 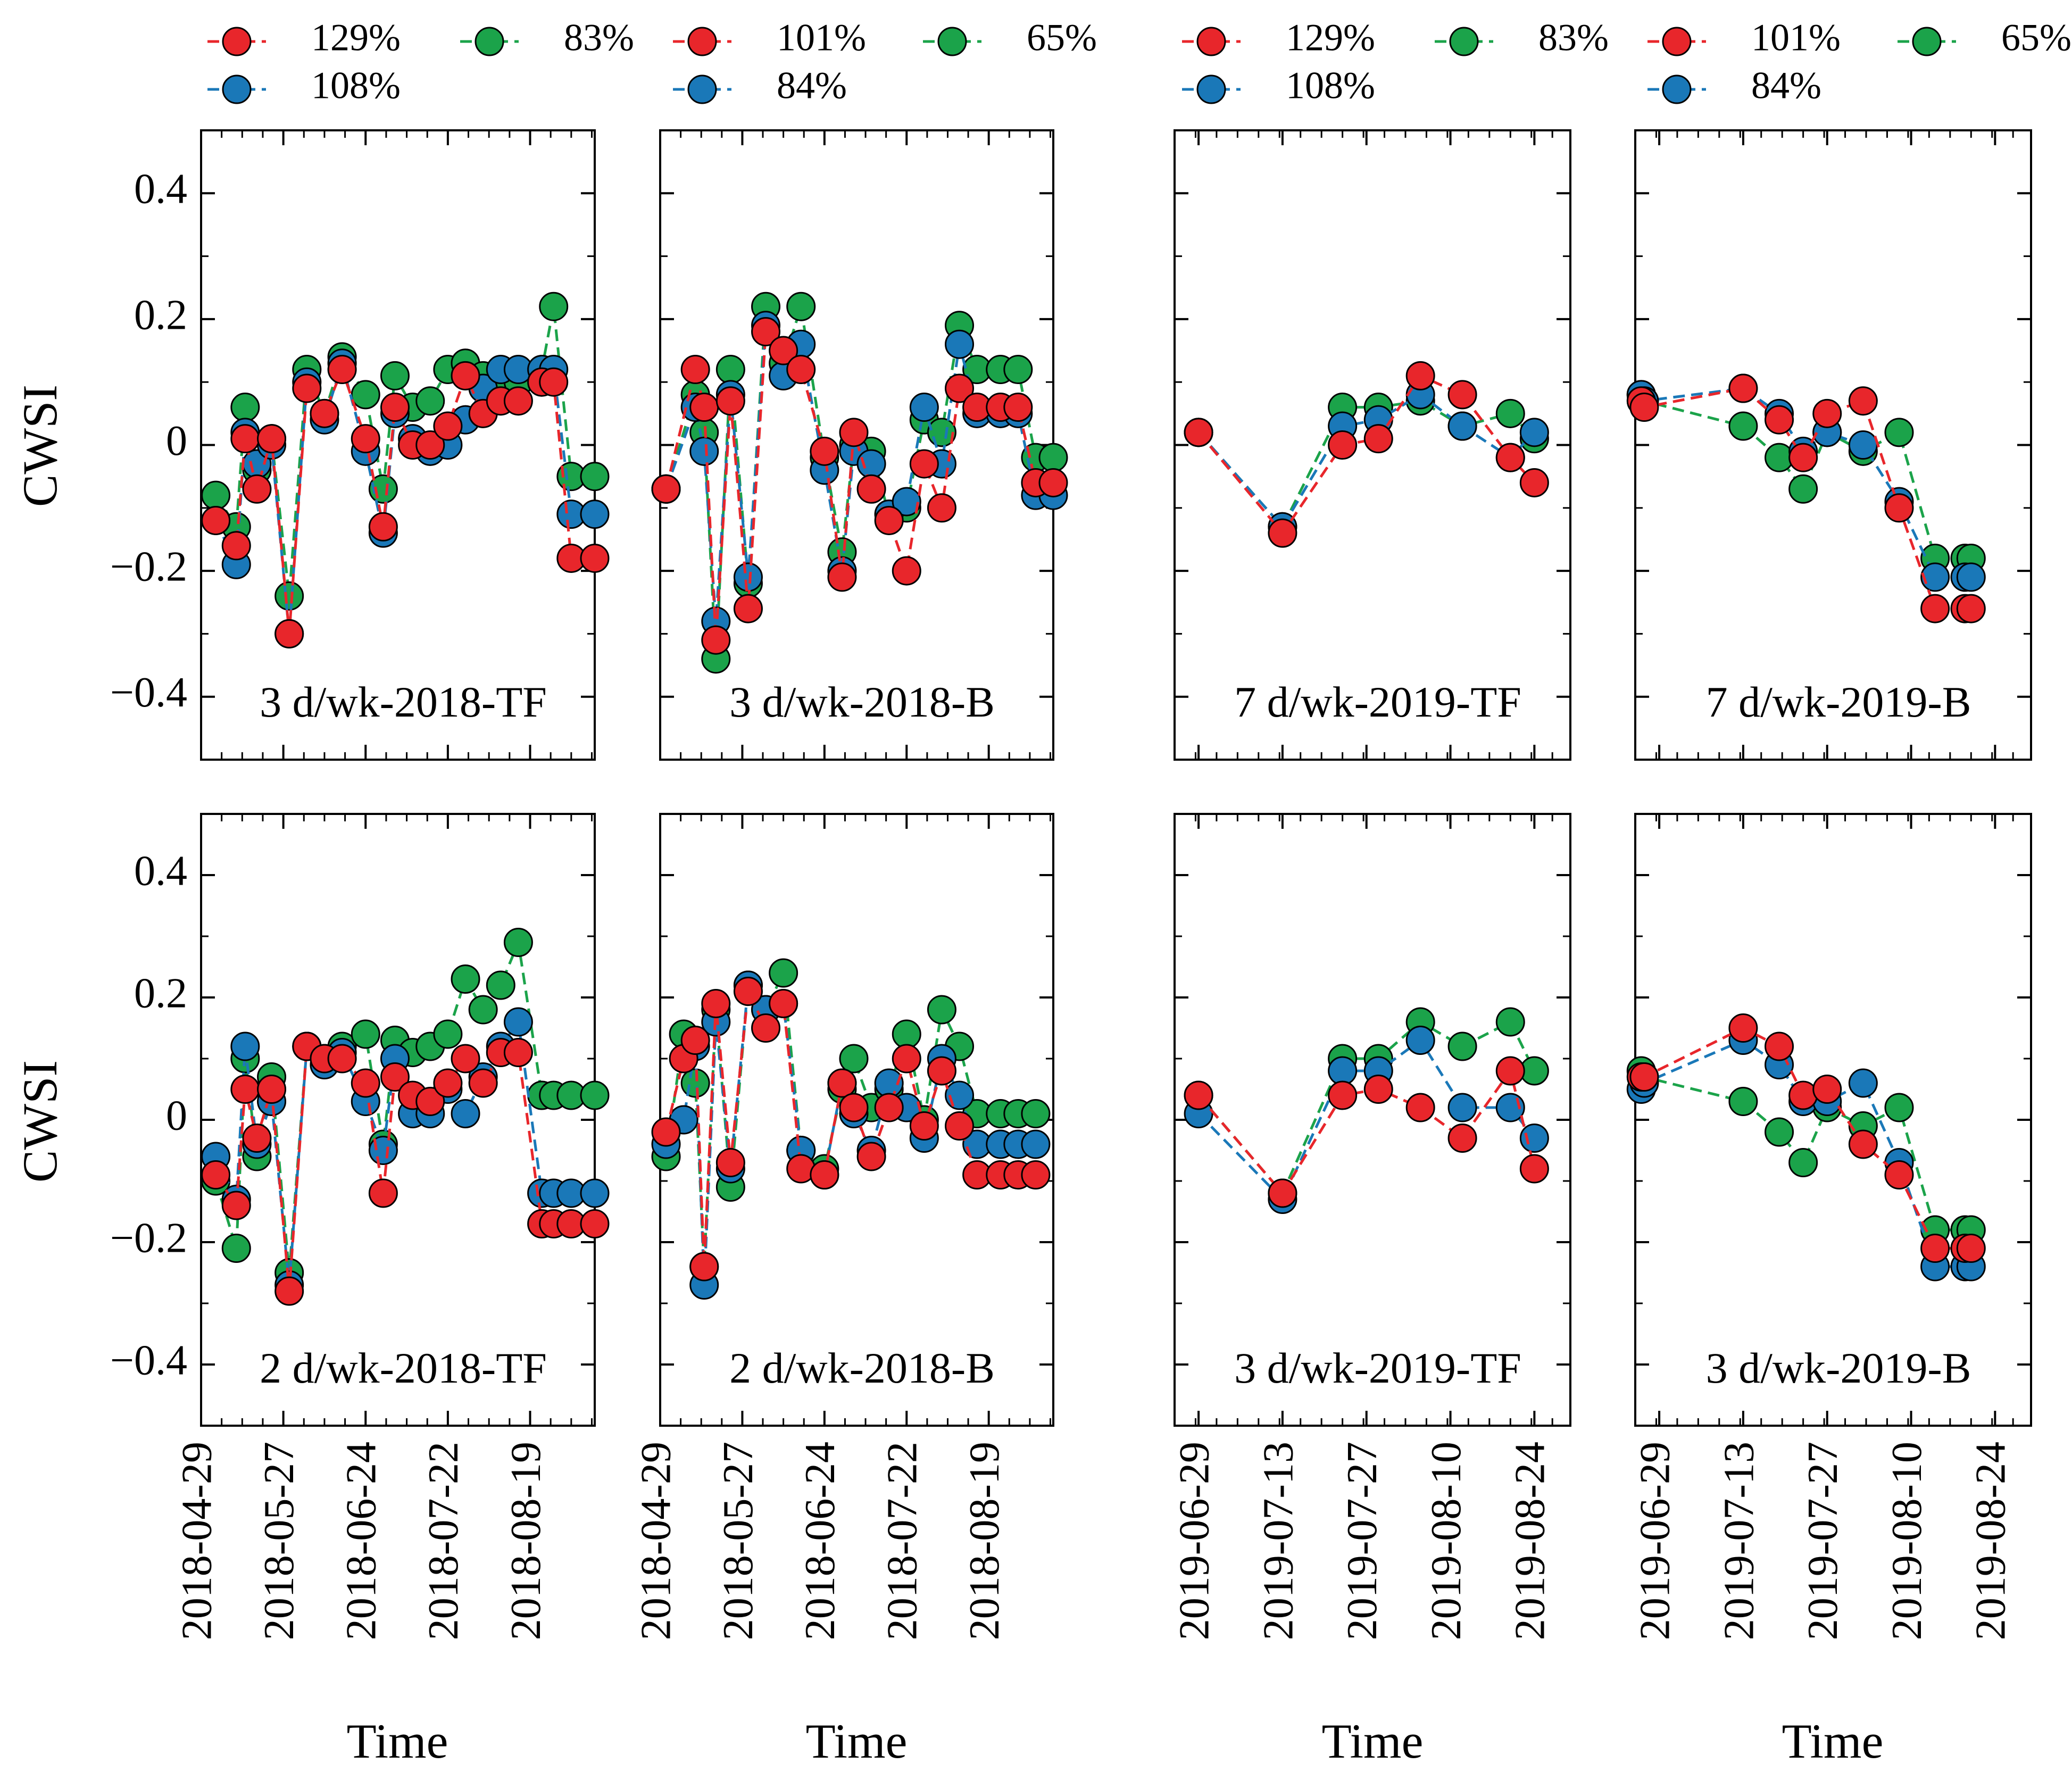 I want to click on xlabel-col1: Time, so click(x=397, y=1741).